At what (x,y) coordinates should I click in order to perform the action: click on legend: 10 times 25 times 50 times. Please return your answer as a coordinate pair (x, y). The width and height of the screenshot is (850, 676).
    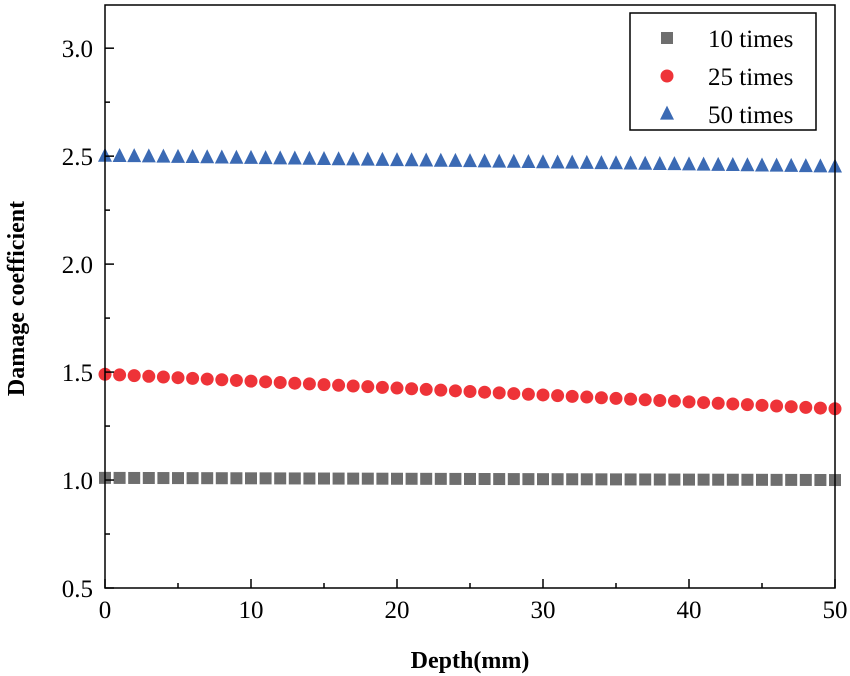
    Looking at the image, I should click on (723, 71).